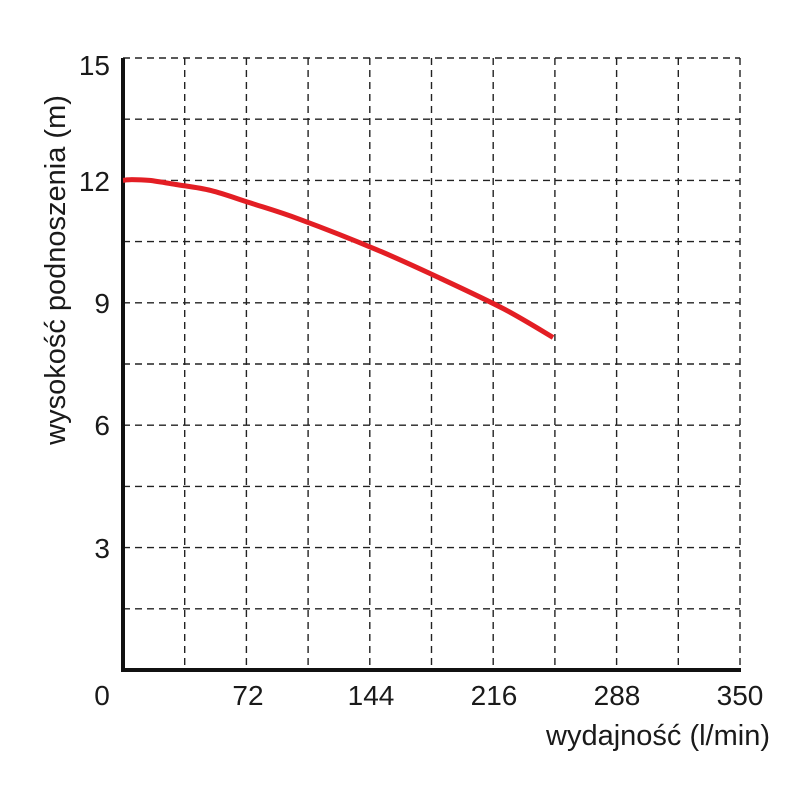 This screenshot has width=800, height=800. What do you see at coordinates (102, 425) in the screenshot?
I see `y-tick-label: 6` at bounding box center [102, 425].